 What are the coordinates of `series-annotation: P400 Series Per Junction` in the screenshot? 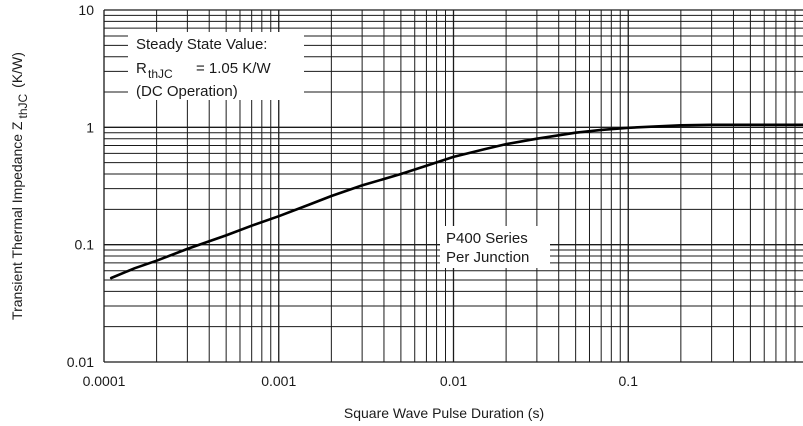 It's located at (495, 247).